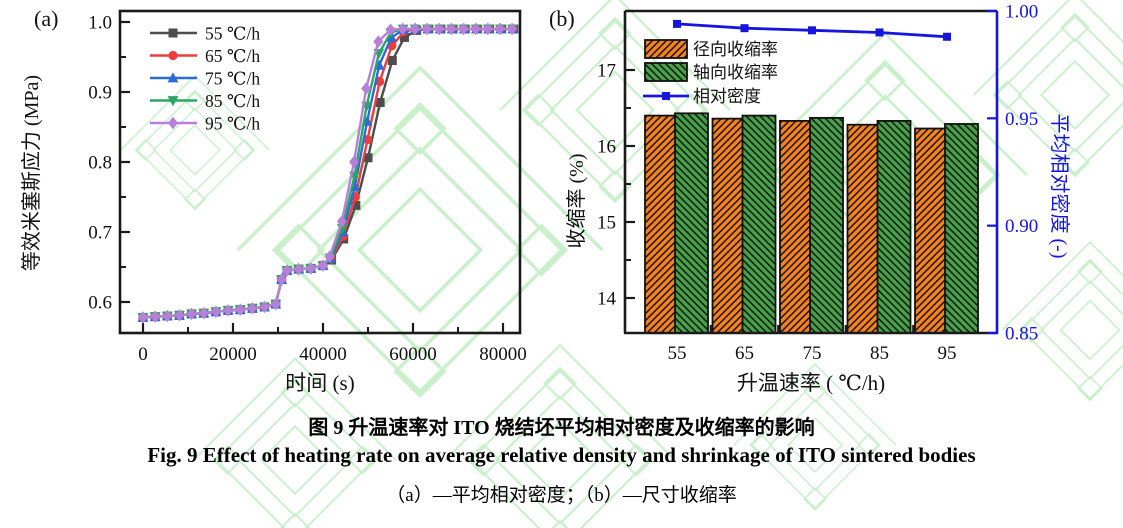 The height and width of the screenshot is (528, 1123). Describe the element at coordinates (320, 383) in the screenshot. I see `panel-a-x-axis-title: 时间 (s)` at that location.